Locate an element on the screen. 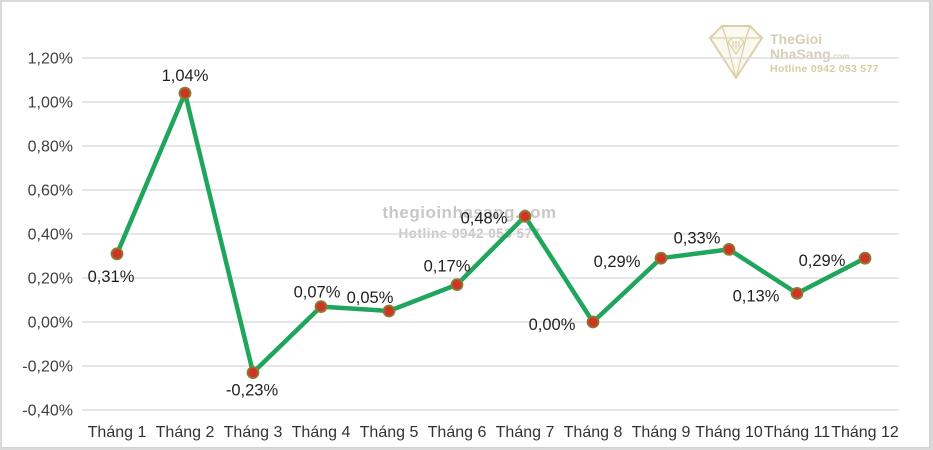 The image size is (933, 450). x-axis-label: Tháng 7 is located at coordinates (525, 432).